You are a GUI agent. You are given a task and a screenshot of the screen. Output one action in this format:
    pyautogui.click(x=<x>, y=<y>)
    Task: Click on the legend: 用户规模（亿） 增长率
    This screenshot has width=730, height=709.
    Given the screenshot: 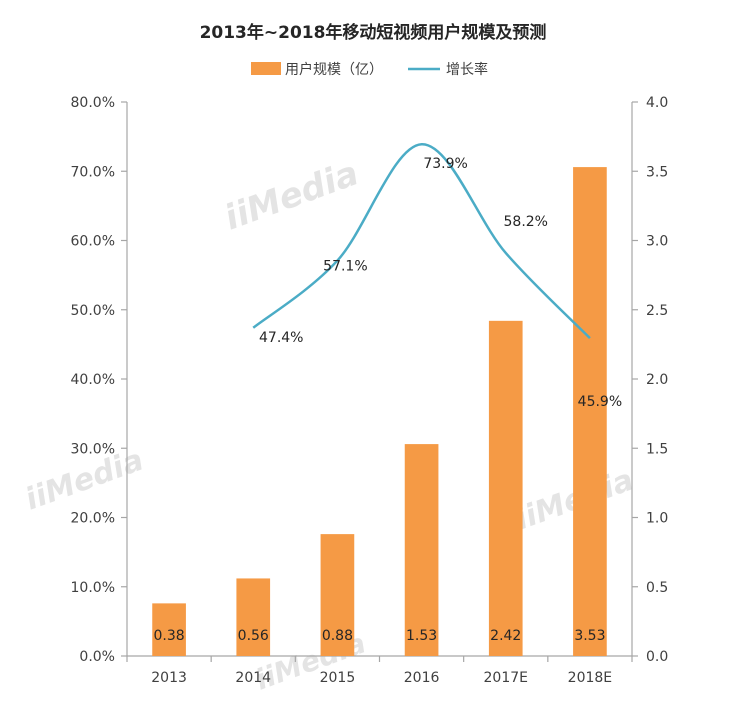 What is the action you would take?
    pyautogui.click(x=369, y=69)
    